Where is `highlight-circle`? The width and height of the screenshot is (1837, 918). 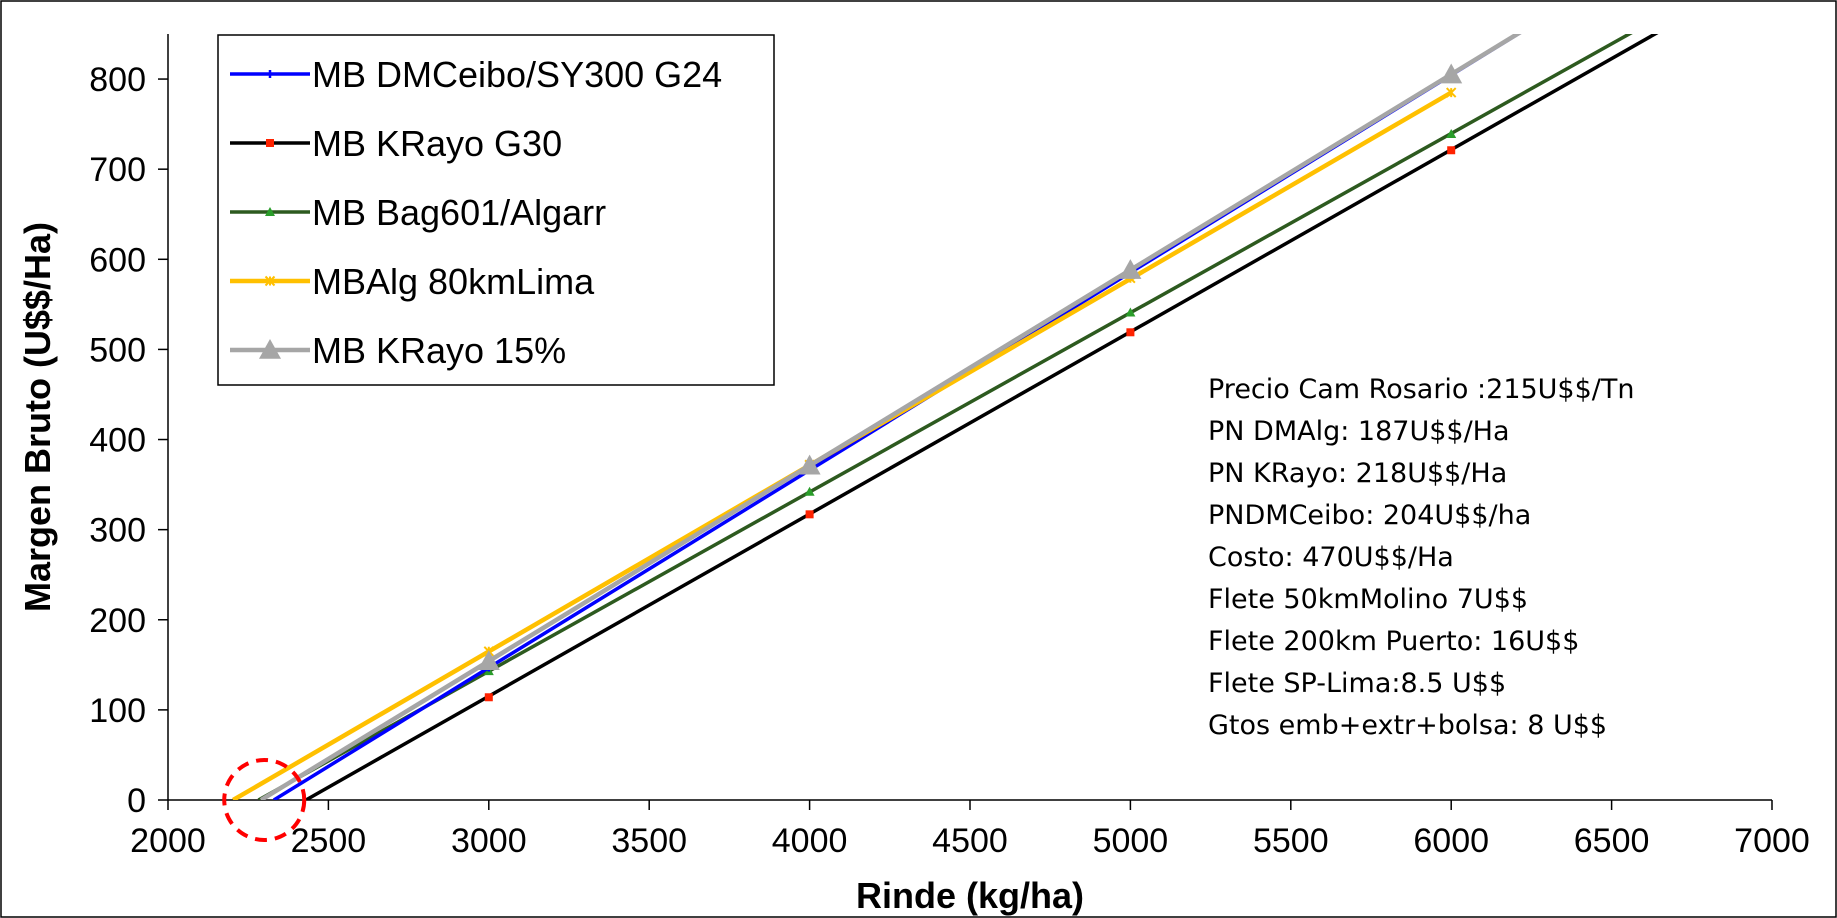 highlight-circle is located at coordinates (264, 800).